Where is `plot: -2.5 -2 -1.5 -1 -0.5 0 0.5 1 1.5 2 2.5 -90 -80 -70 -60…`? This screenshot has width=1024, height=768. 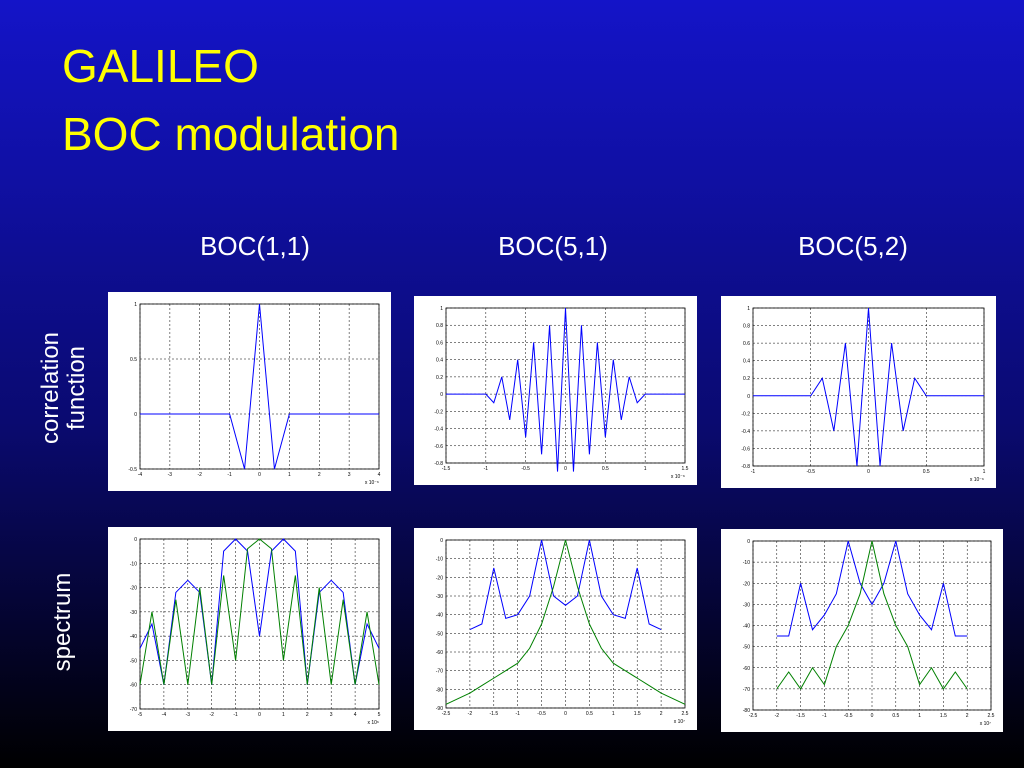 plot: -2.5 -2 -1.5 -1 -0.5 0 0.5 1 1.5 2 2.5 -90 -80 -70 -60… is located at coordinates (555, 629).